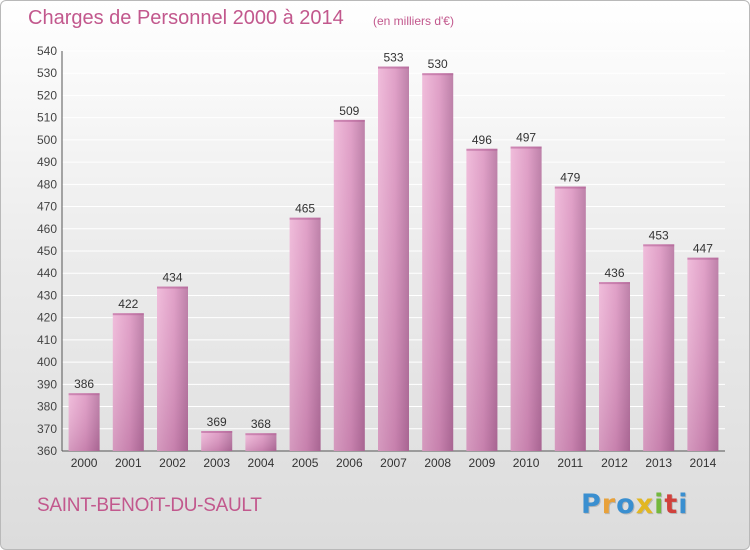 The width and height of the screenshot is (750, 550). Describe the element at coordinates (47, 429) in the screenshot. I see `y-tick-label: 370` at that location.